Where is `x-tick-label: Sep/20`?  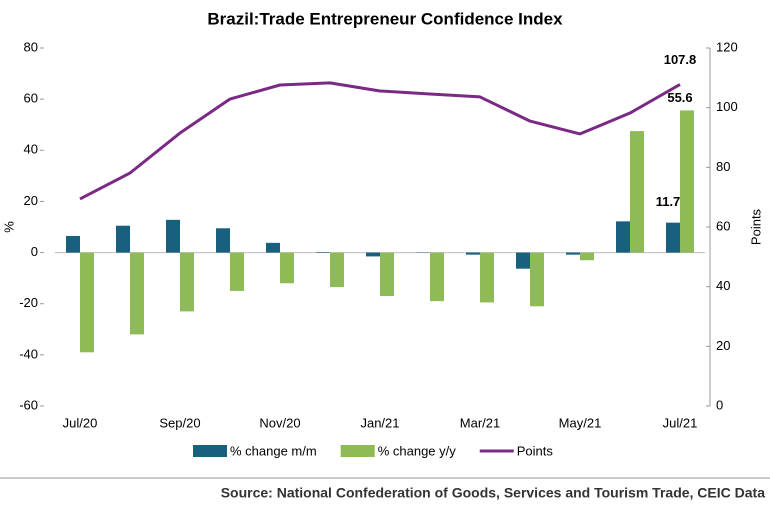 x-tick-label: Sep/20 is located at coordinates (179, 422).